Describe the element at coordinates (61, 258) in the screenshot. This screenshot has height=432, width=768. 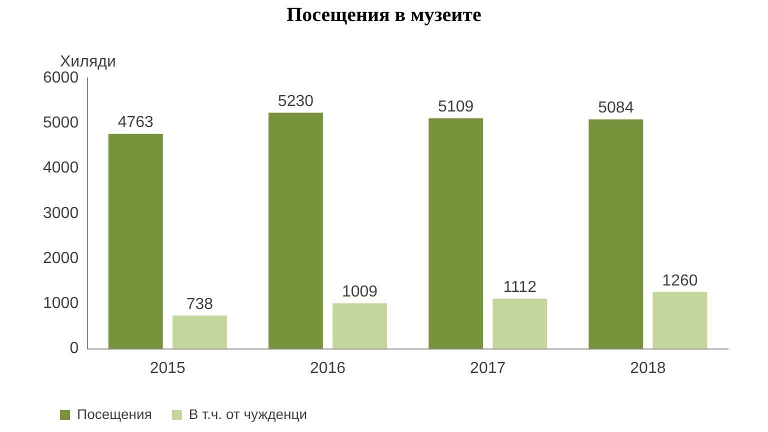
I see `y-tick-label: 2000` at that location.